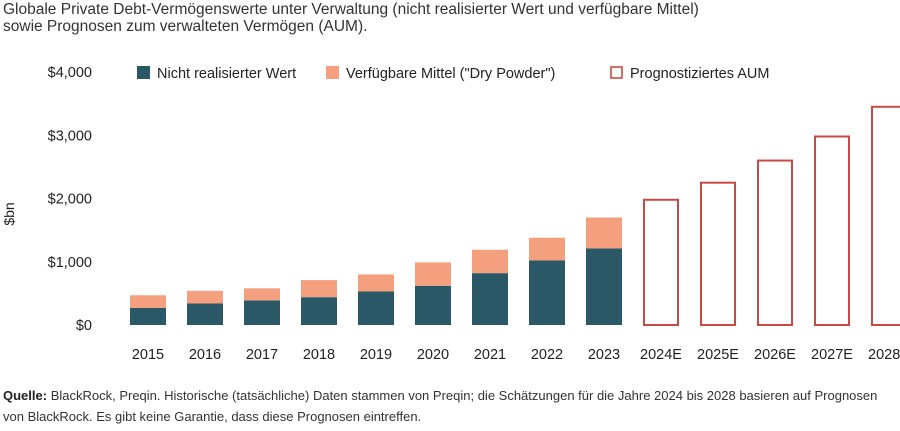 The width and height of the screenshot is (900, 431). Describe the element at coordinates (148, 355) in the screenshot. I see `x-tick-label: 2015` at that location.